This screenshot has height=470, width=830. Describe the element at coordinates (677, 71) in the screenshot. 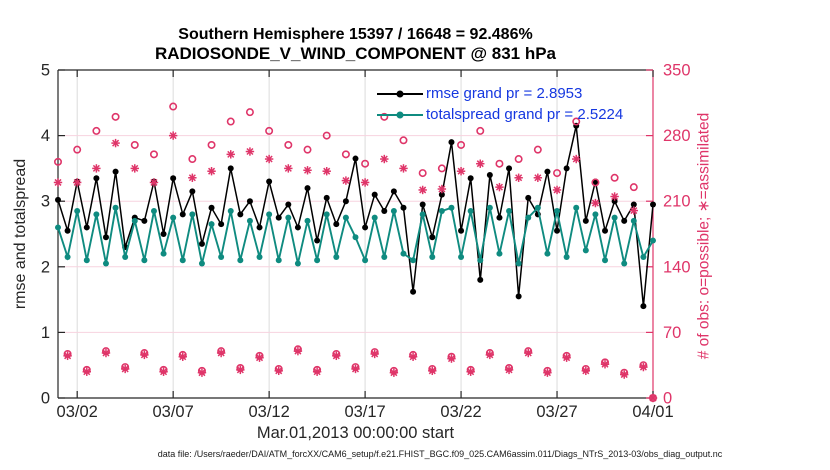

I see `y-tick-label-right: 350` at that location.